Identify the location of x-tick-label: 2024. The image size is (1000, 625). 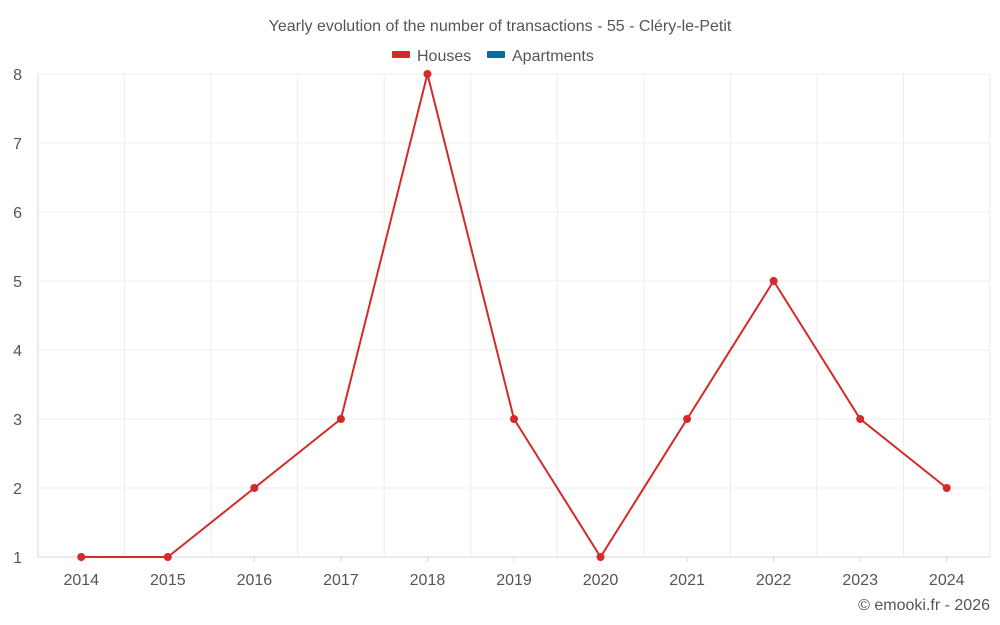
(947, 580).